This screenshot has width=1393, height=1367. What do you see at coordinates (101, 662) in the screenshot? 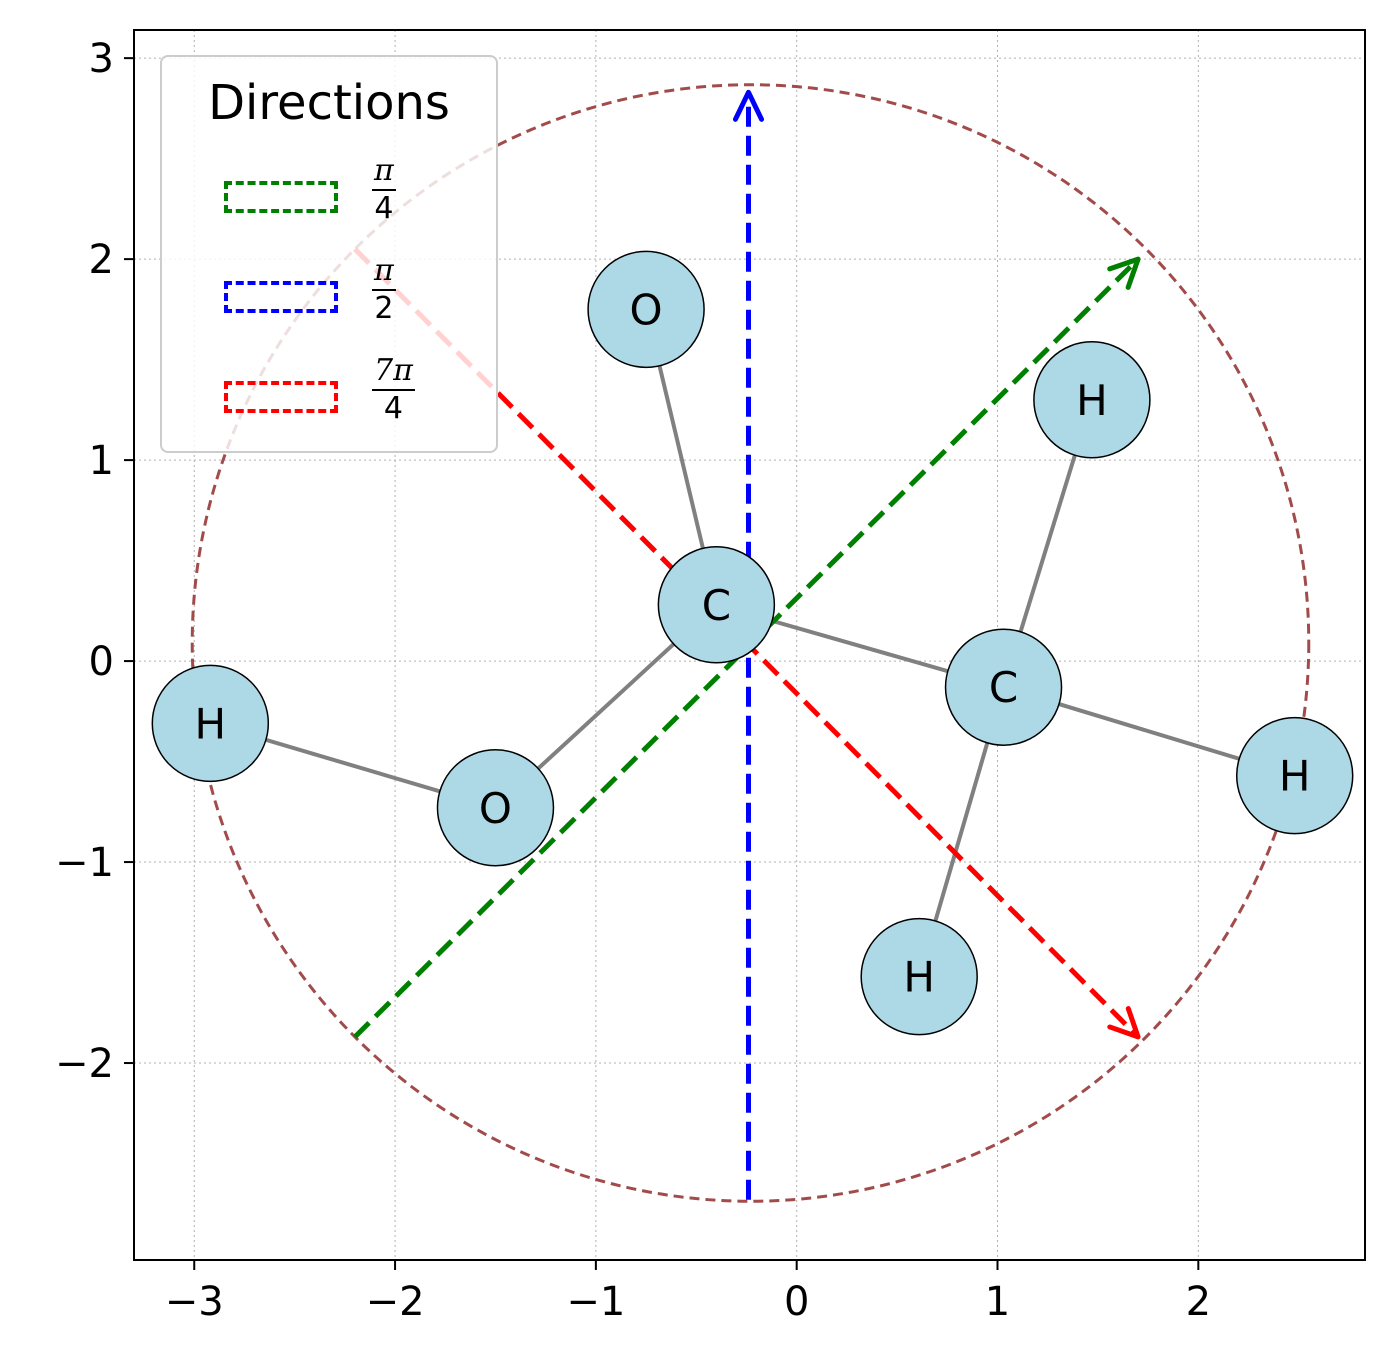
I see `y-tick-label: 0` at bounding box center [101, 662].